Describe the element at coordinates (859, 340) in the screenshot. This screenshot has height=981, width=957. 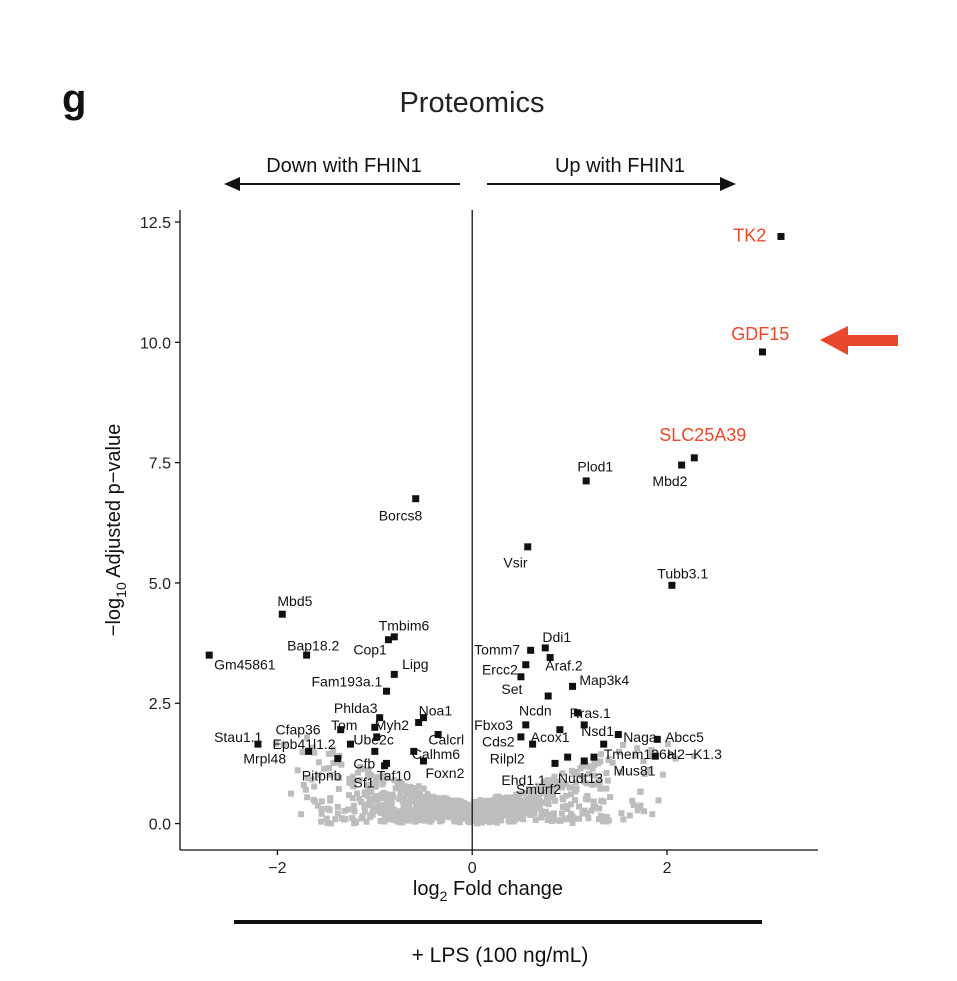
I see `highlight-arrow-icon` at that location.